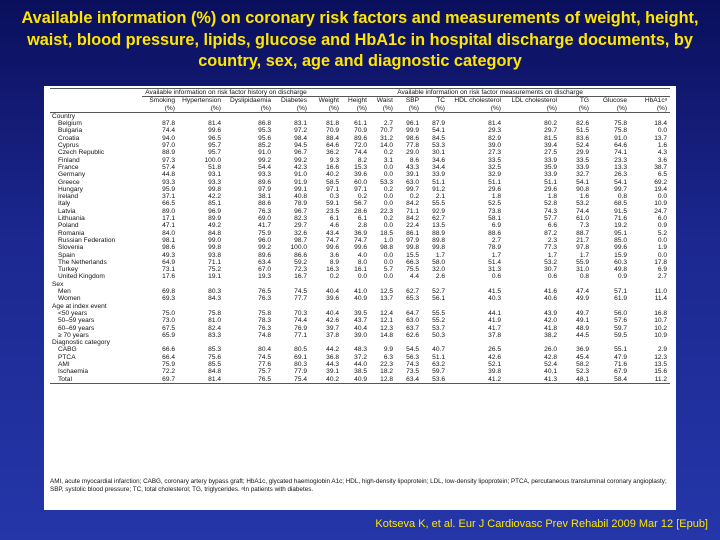  Describe the element at coordinates (440, 255) in the screenshot. I see `table-cell: 1.7` at that location.